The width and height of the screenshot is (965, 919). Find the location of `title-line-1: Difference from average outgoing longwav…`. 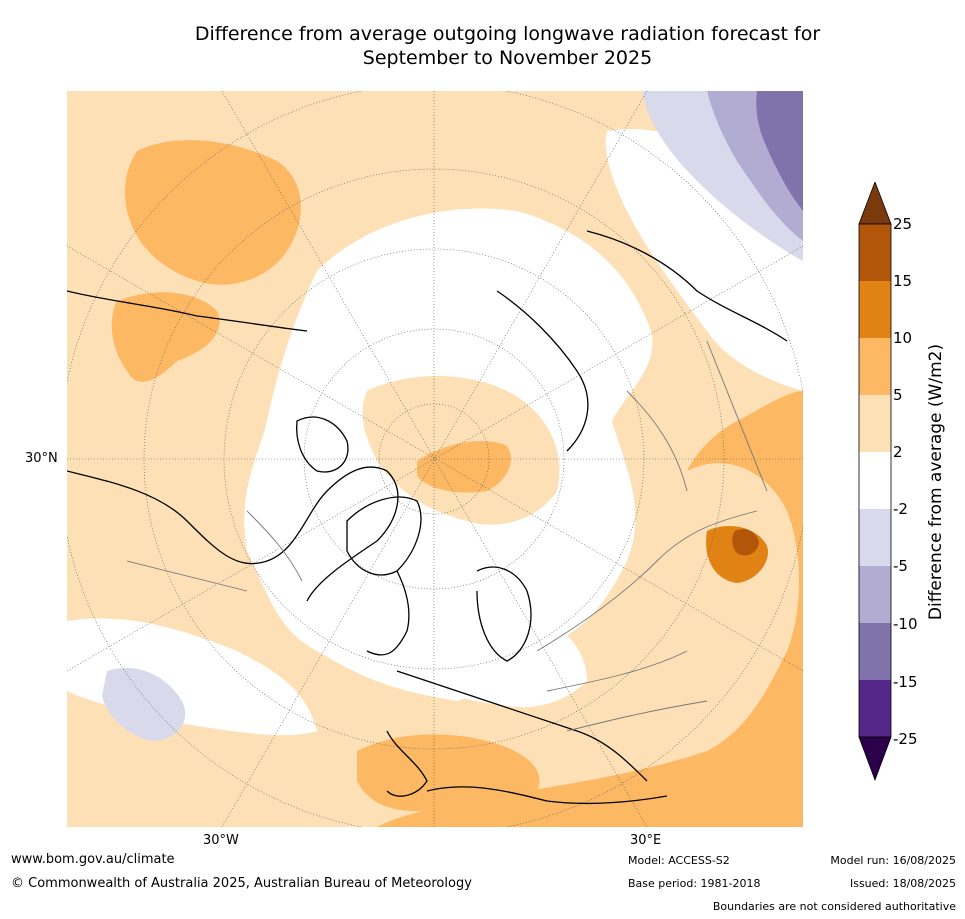

title-line-1: Difference from average outgoing longwav… is located at coordinates (507, 34).